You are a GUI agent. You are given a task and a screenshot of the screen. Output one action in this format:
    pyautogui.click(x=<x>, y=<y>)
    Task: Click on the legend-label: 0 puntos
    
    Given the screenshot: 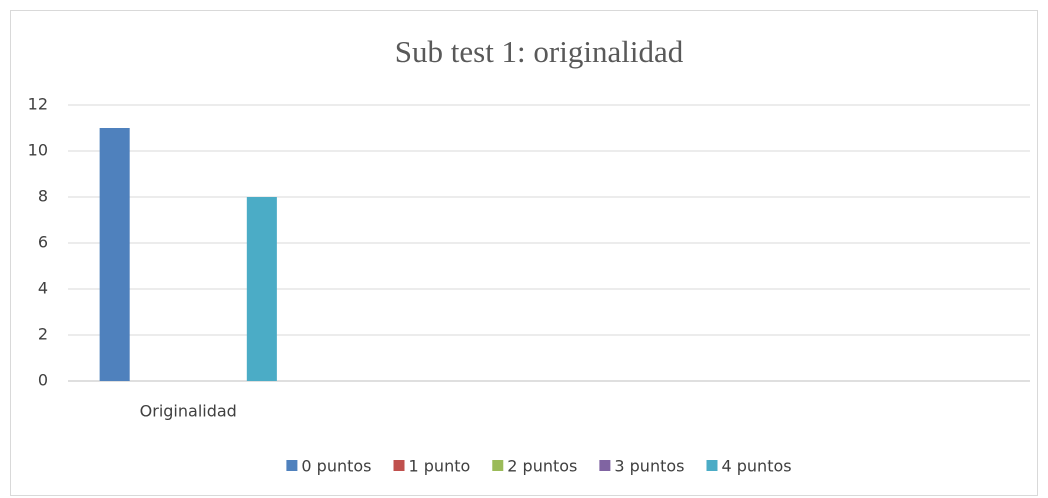 What is the action you would take?
    pyautogui.click(x=336, y=466)
    